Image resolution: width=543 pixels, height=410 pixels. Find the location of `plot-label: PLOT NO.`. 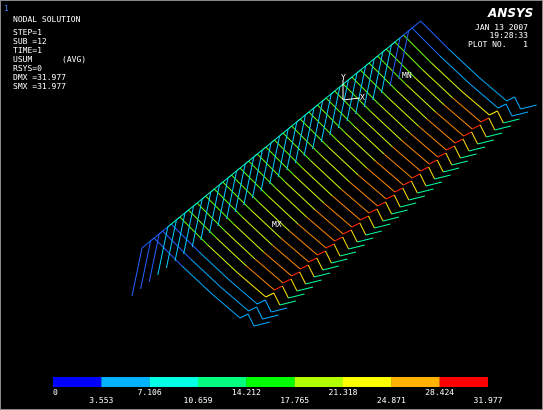

plot-label: PLOT NO. is located at coordinates (487, 44).